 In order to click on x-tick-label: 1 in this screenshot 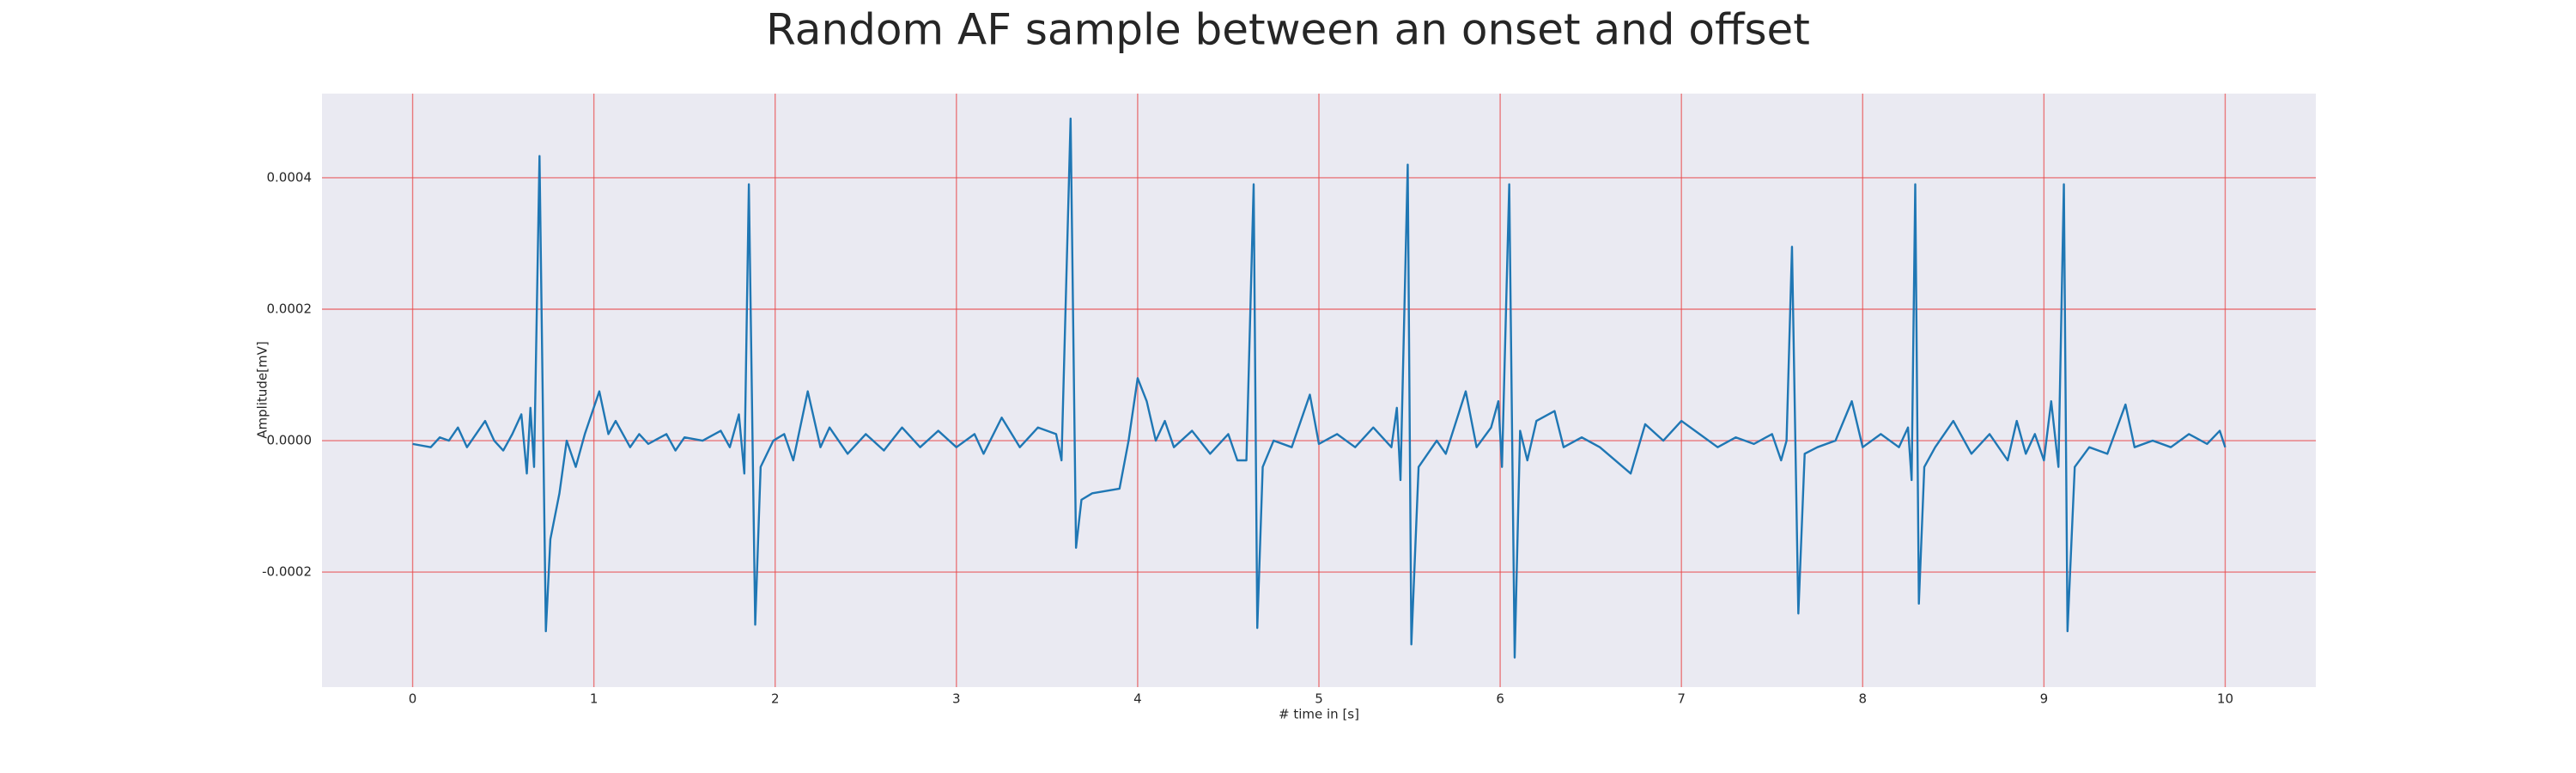, I will do `click(594, 699)`.